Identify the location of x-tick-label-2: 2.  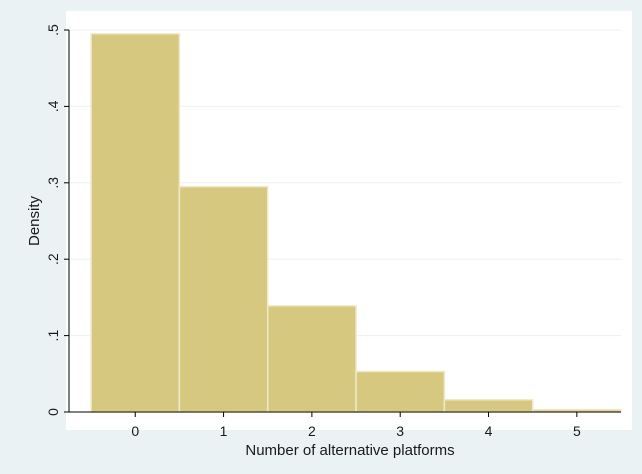
(312, 431).